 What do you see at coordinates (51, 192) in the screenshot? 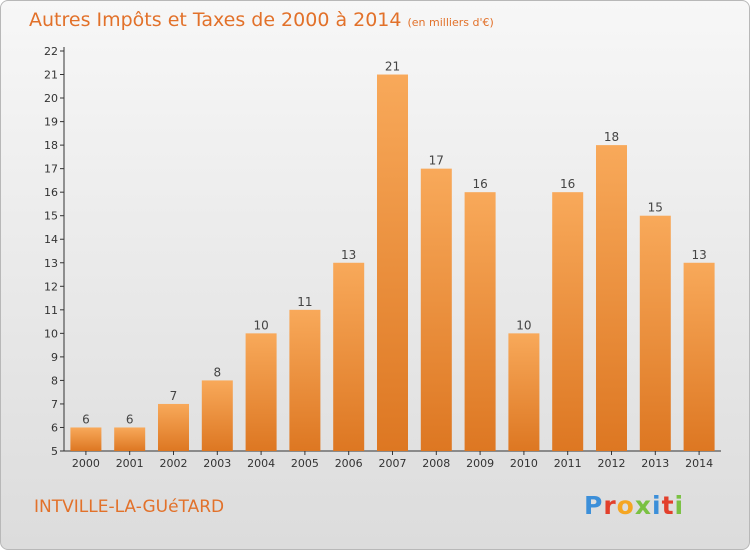
I see `y-tick-label: 16` at bounding box center [51, 192].